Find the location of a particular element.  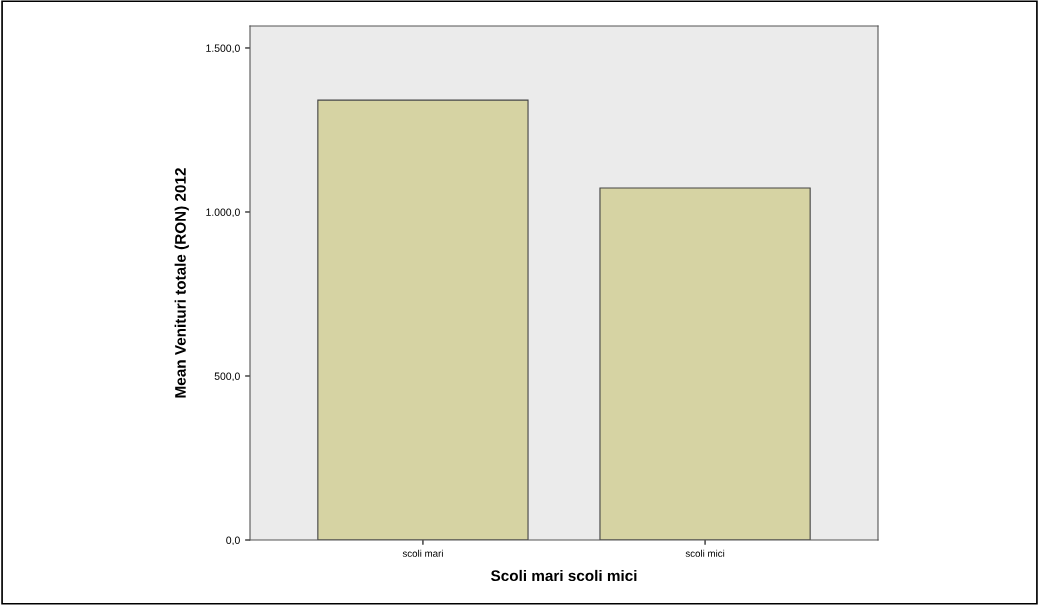

x-axis-title: Scoli mari scoli mici is located at coordinates (563, 575).